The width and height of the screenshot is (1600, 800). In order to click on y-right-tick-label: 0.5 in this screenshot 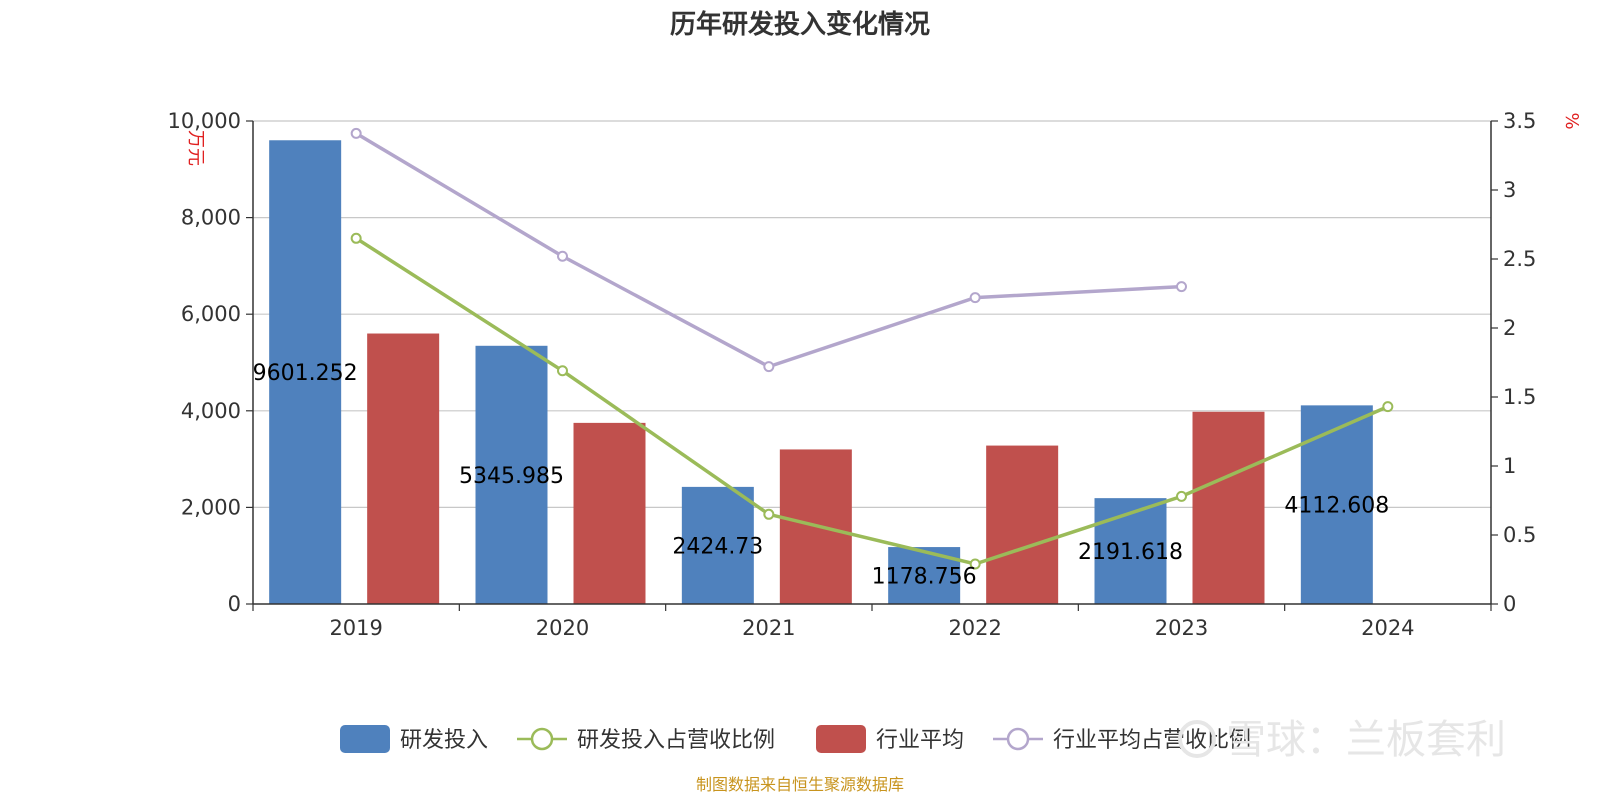, I will do `click(1519, 535)`.